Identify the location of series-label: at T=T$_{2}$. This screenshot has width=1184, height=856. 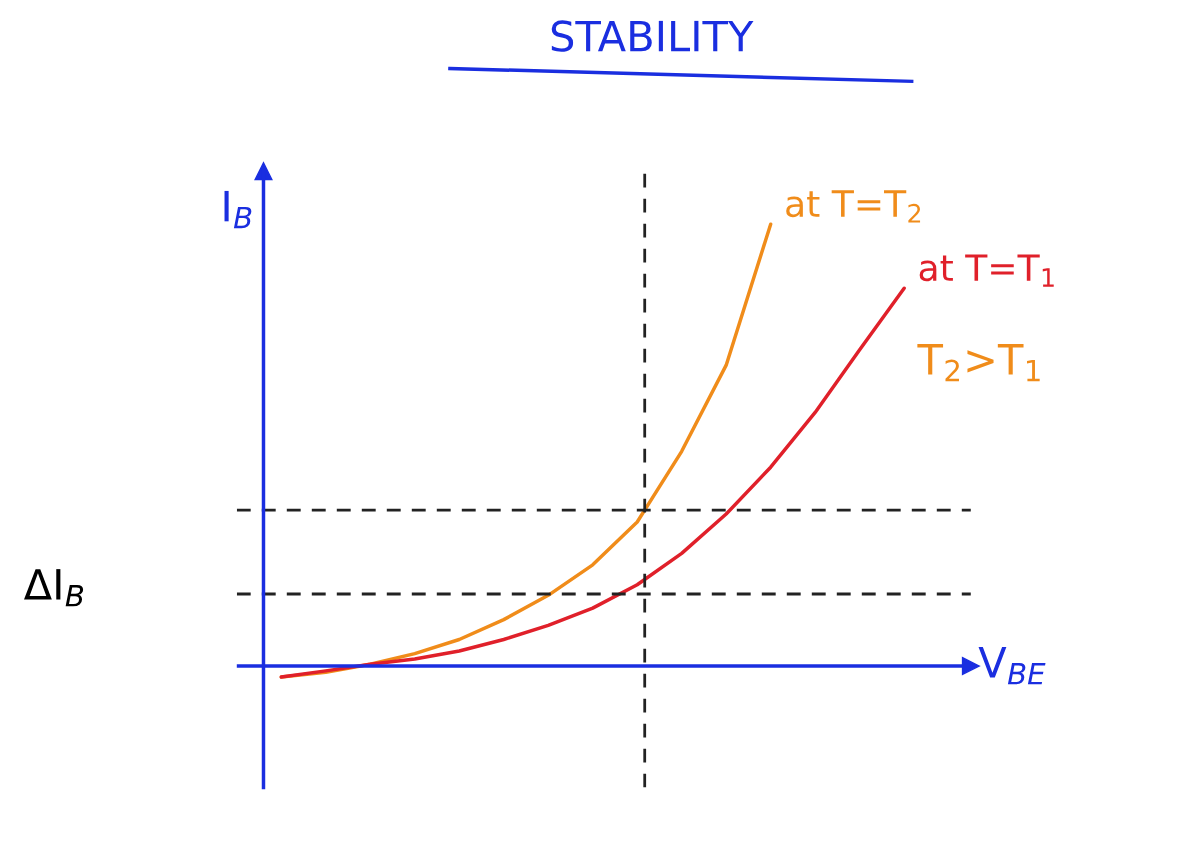
(853, 206).